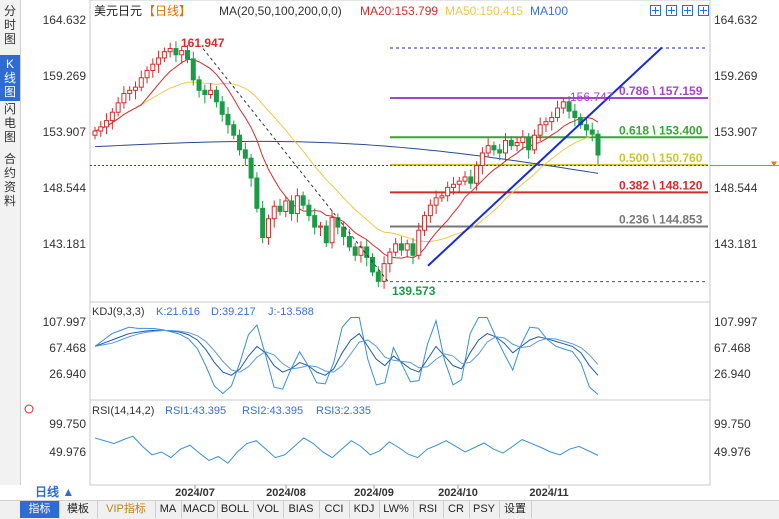 The image size is (779, 519). I want to click on tab-0: 指标, so click(40, 509).